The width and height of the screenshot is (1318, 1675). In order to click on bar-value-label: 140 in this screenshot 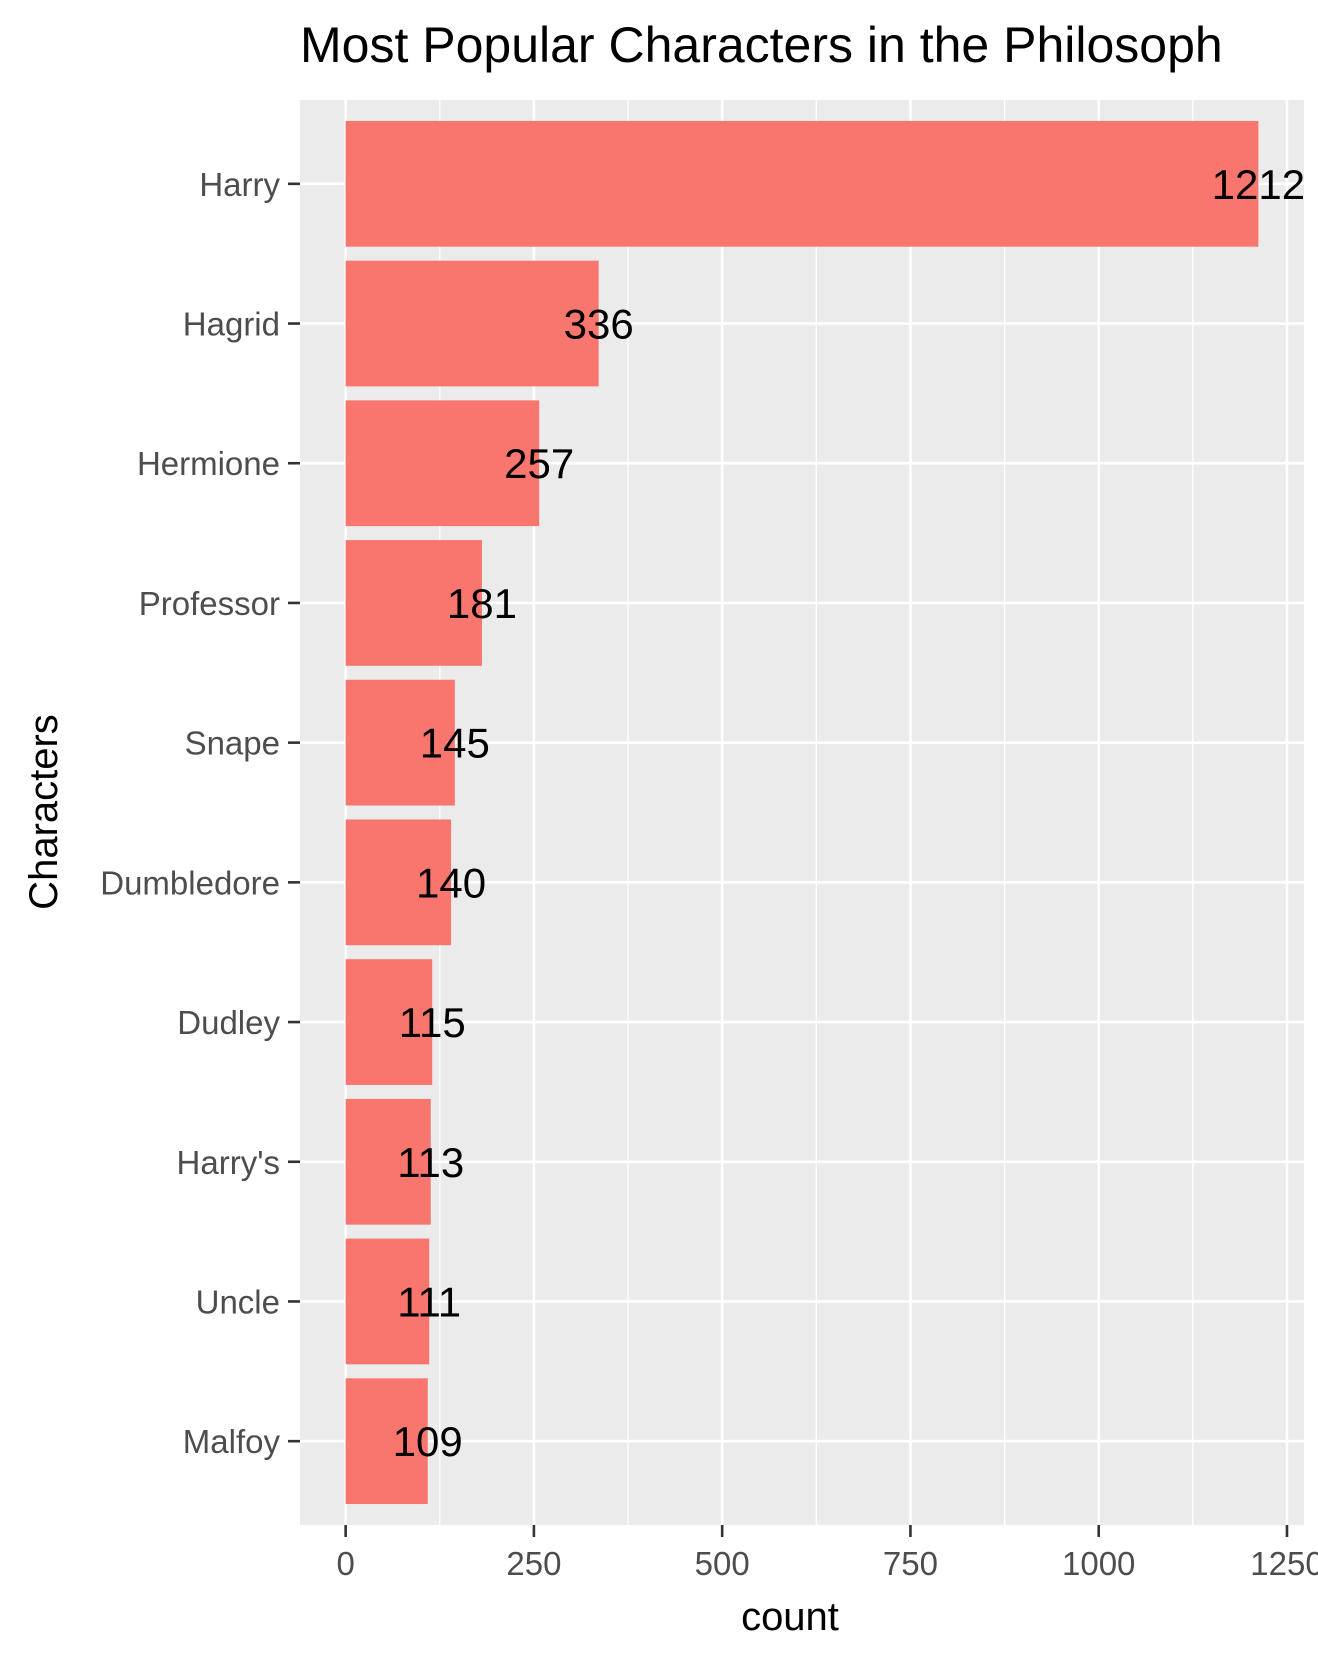, I will do `click(451, 882)`.